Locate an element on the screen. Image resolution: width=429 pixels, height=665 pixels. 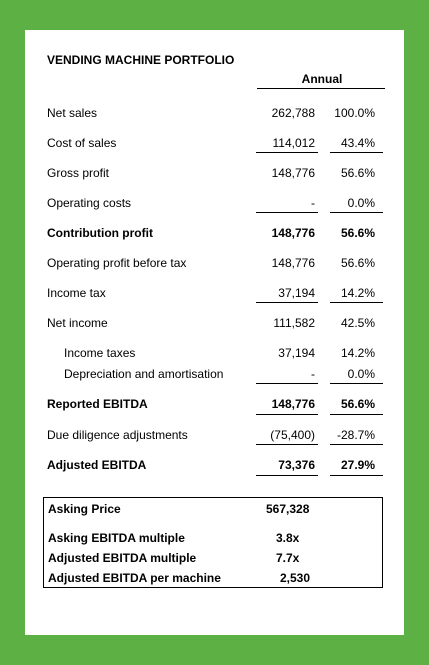
report-title: VENDING MACHINE PORTFOLIO is located at coordinates (141, 60).